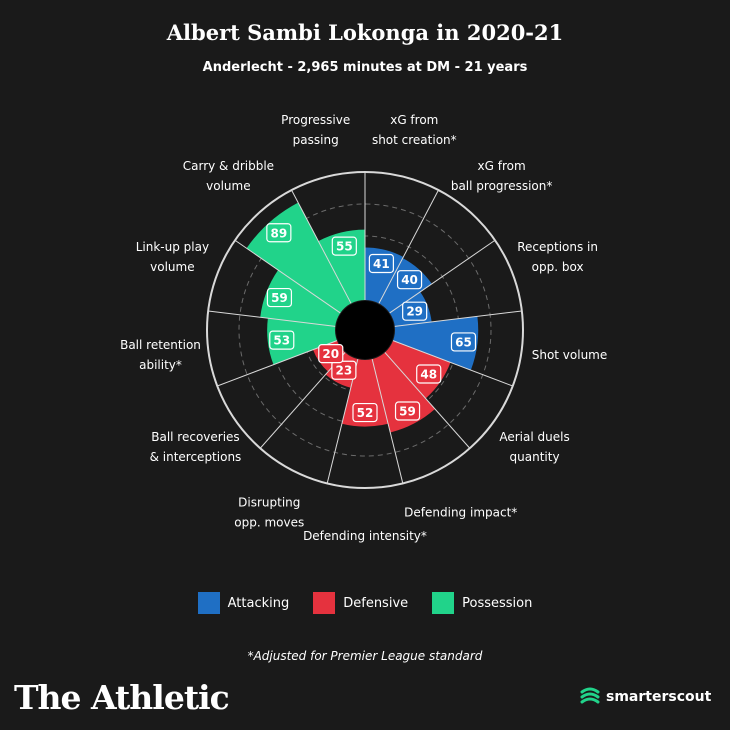  Describe the element at coordinates (659, 697) in the screenshot. I see `smarterscout-wordmark: smarterscout` at that location.